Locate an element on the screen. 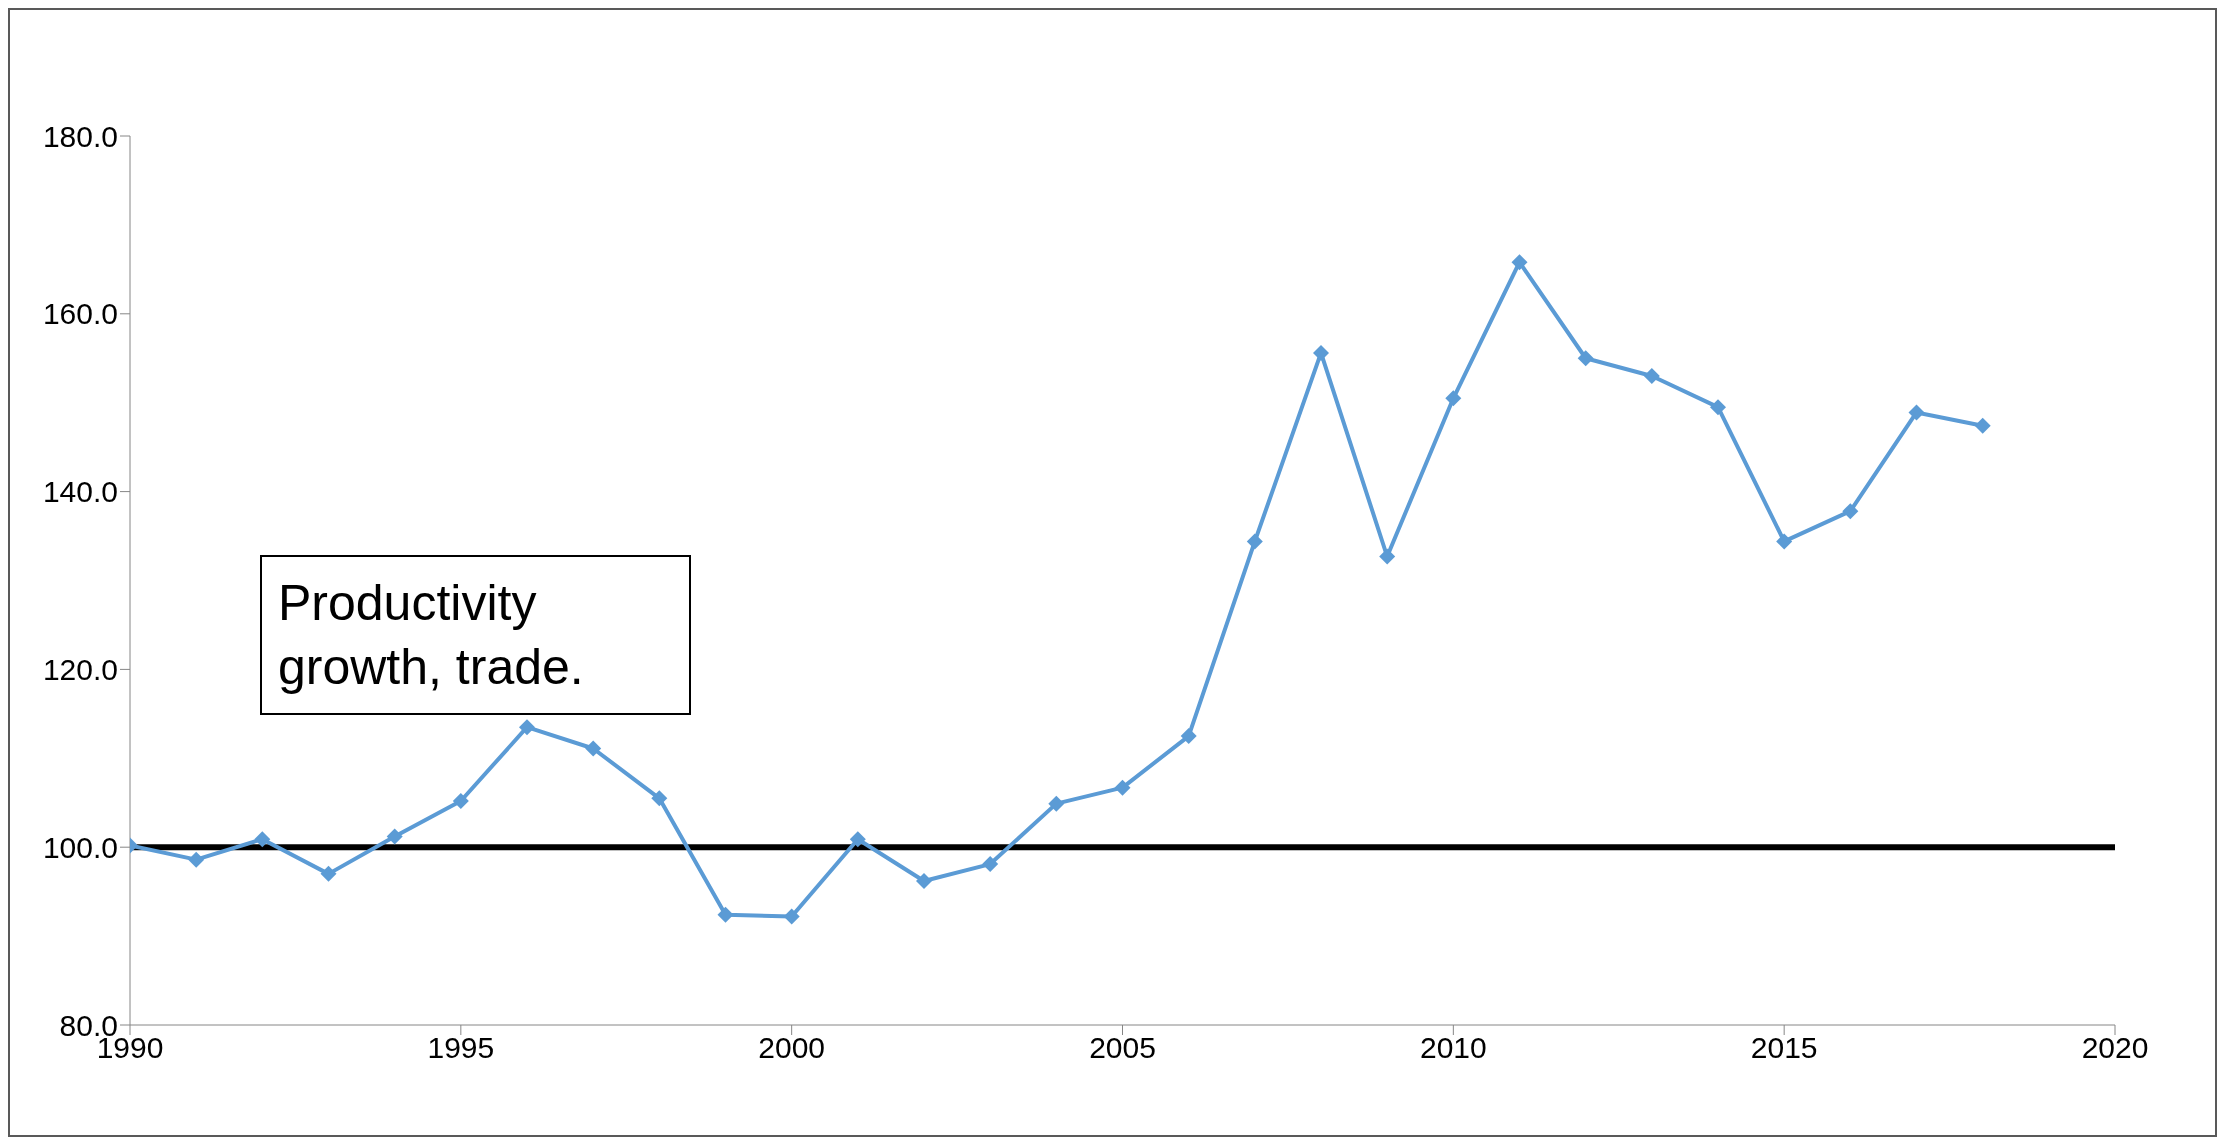 The width and height of the screenshot is (2227, 1147). y-tick-label: 100.0 is located at coordinates (80, 847).